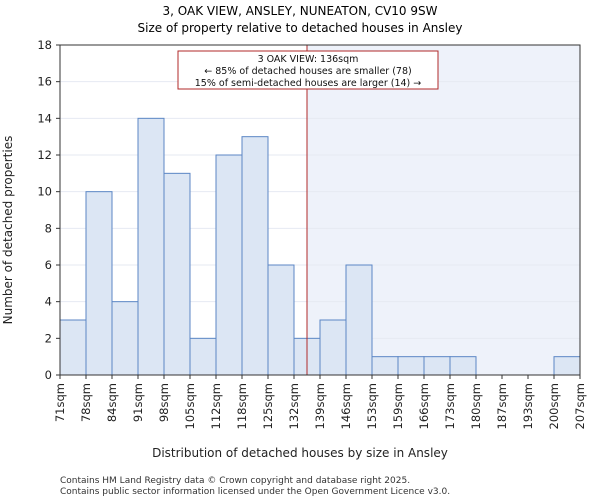 The image size is (600, 500). What do you see at coordinates (294, 406) in the screenshot?
I see `x-tick-label: 132sqm` at bounding box center [294, 406].